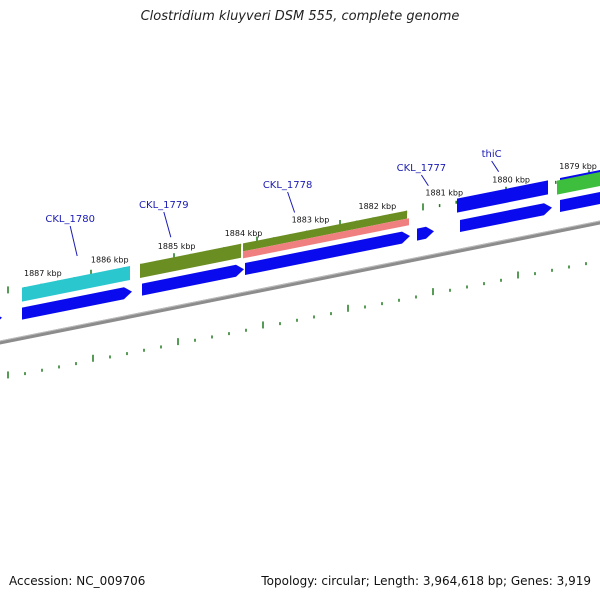  I want to click on kbp-label: 1886 kbp, so click(110, 260).